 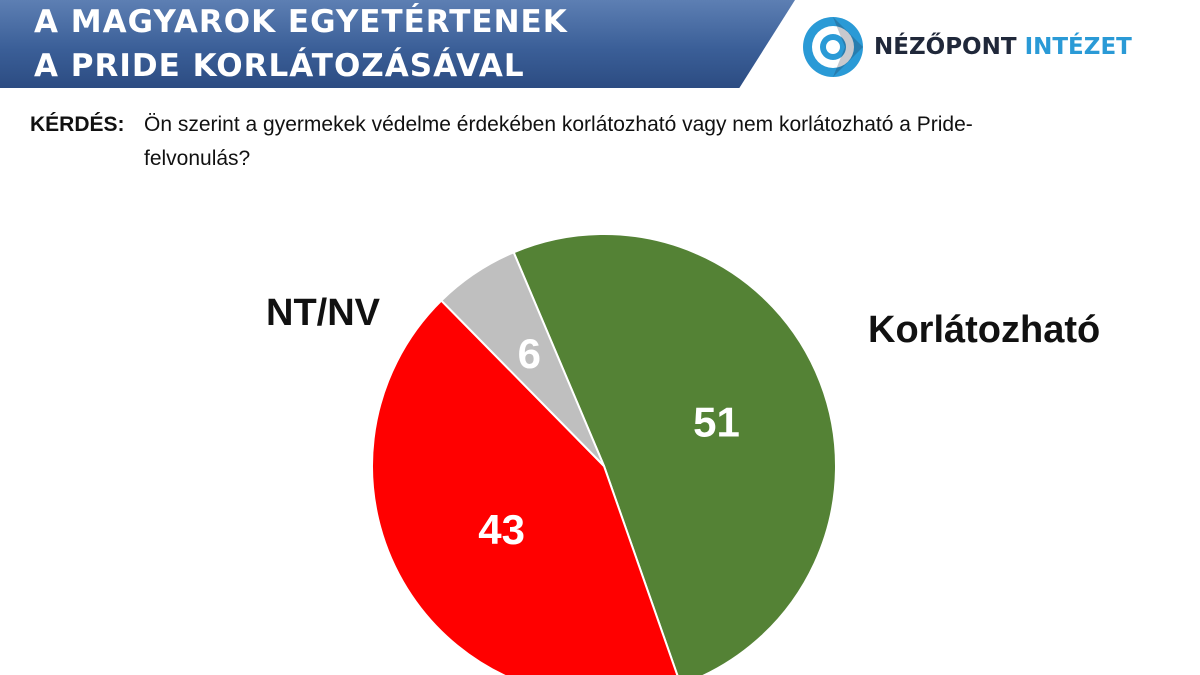 I want to click on logo-sub: INTÉZET, so click(x=1078, y=47).